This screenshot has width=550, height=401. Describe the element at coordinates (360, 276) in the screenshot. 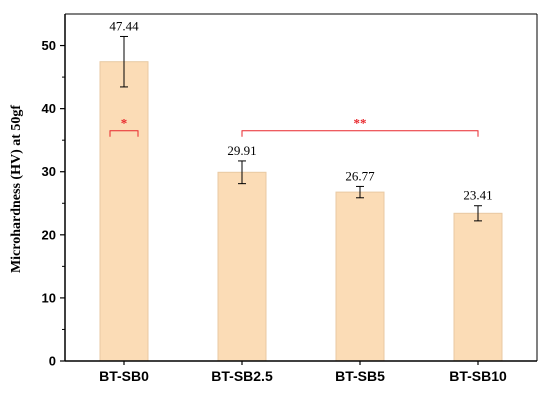

I see `bar-bt-sb5` at that location.